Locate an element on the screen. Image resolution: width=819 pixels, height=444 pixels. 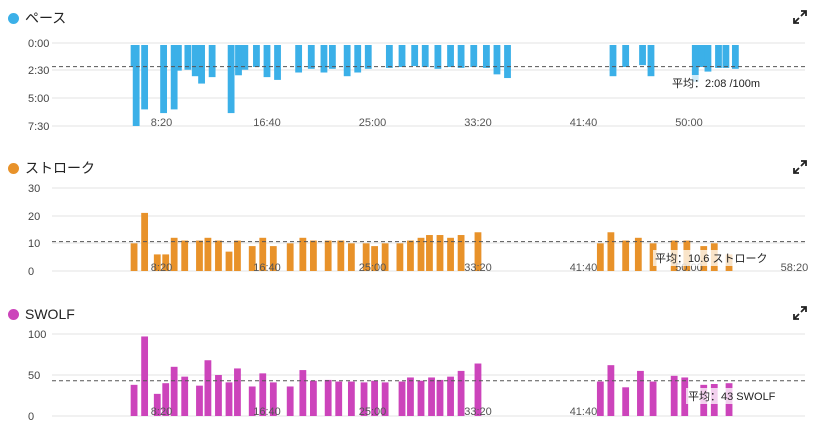
stroke-y-tick-label: 20 is located at coordinates (34, 217).